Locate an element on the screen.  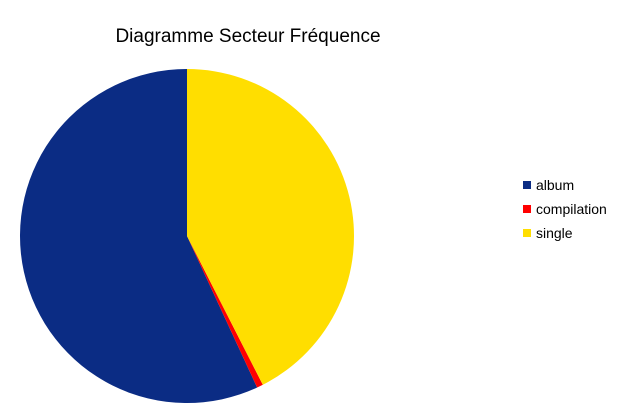
legend-label-single: single is located at coordinates (554, 233).